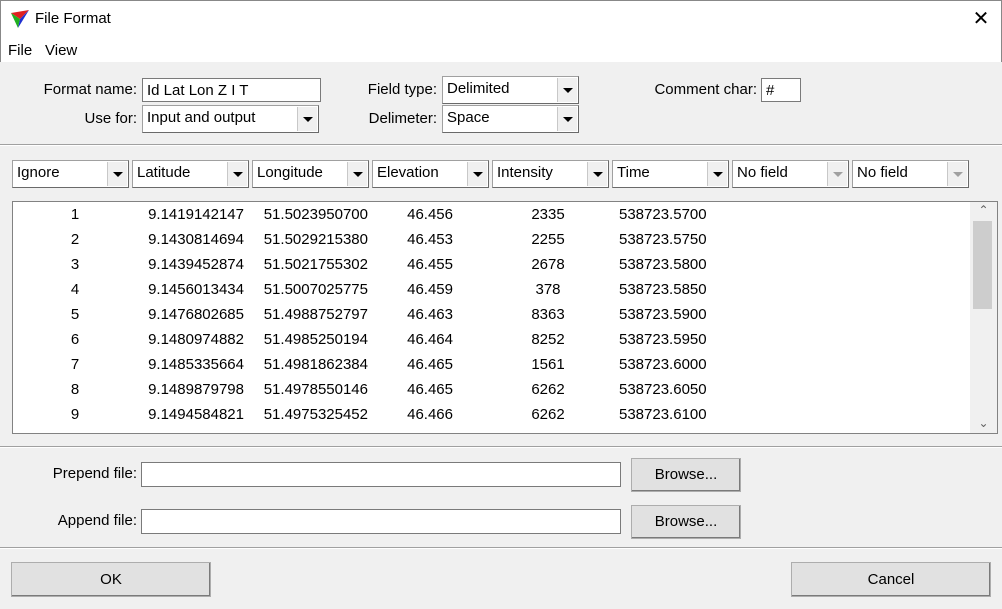  Describe the element at coordinates (196, 389) in the screenshot. I see `list-cell: 9.1489879798` at that location.